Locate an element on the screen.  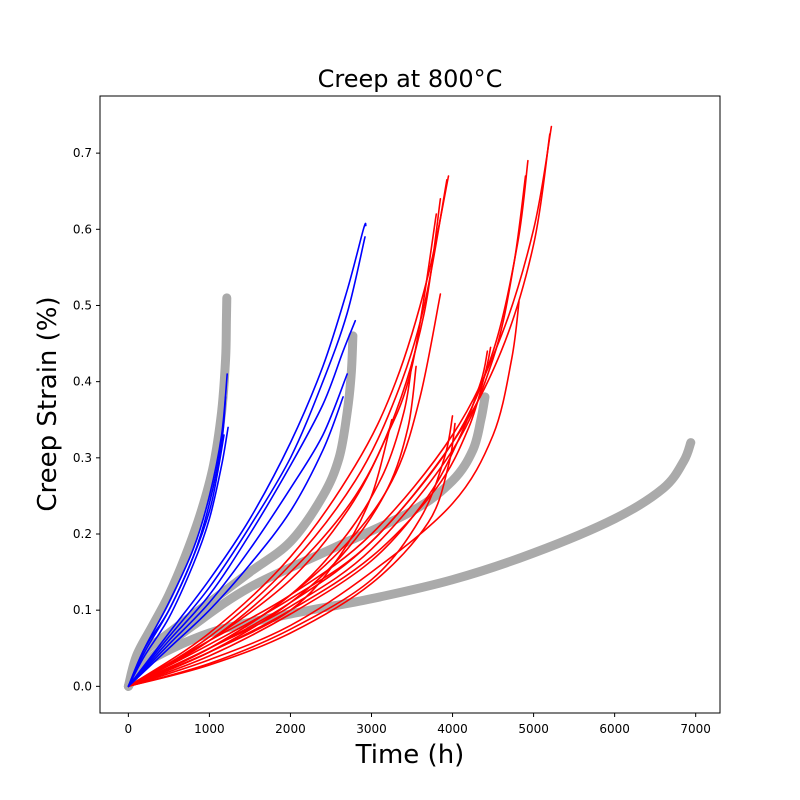
x-tick-label: 7000 is located at coordinates (695, 729).